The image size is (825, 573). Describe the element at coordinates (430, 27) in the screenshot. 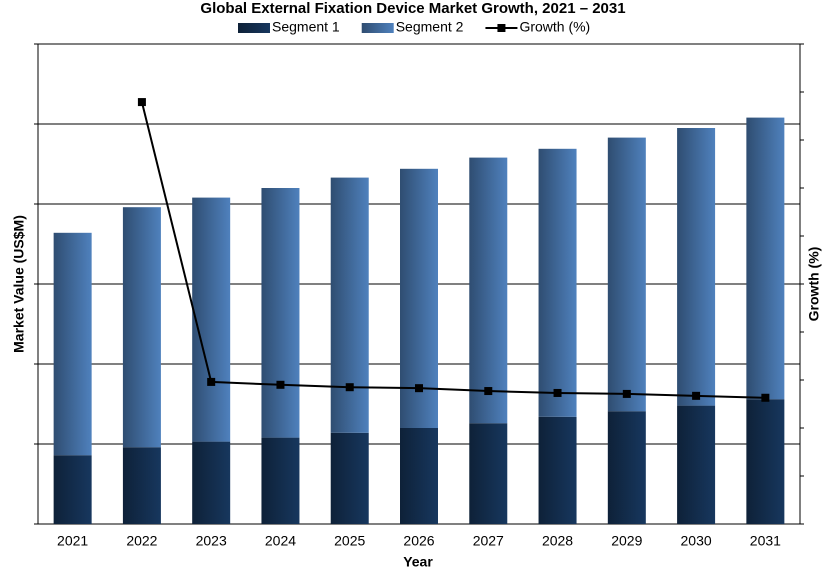

I see `legend-label: Segment 2` at that location.